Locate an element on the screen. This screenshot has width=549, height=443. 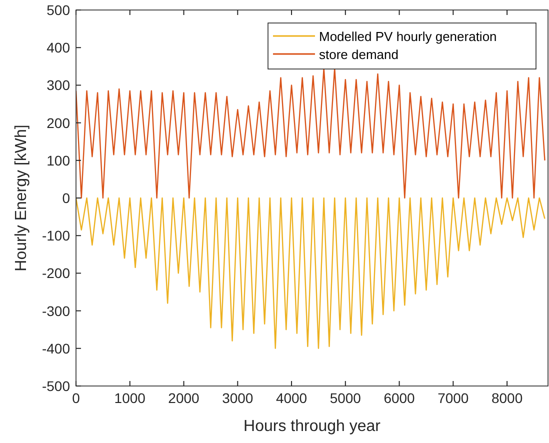
x-tick-label: 3000 is located at coordinates (238, 398).